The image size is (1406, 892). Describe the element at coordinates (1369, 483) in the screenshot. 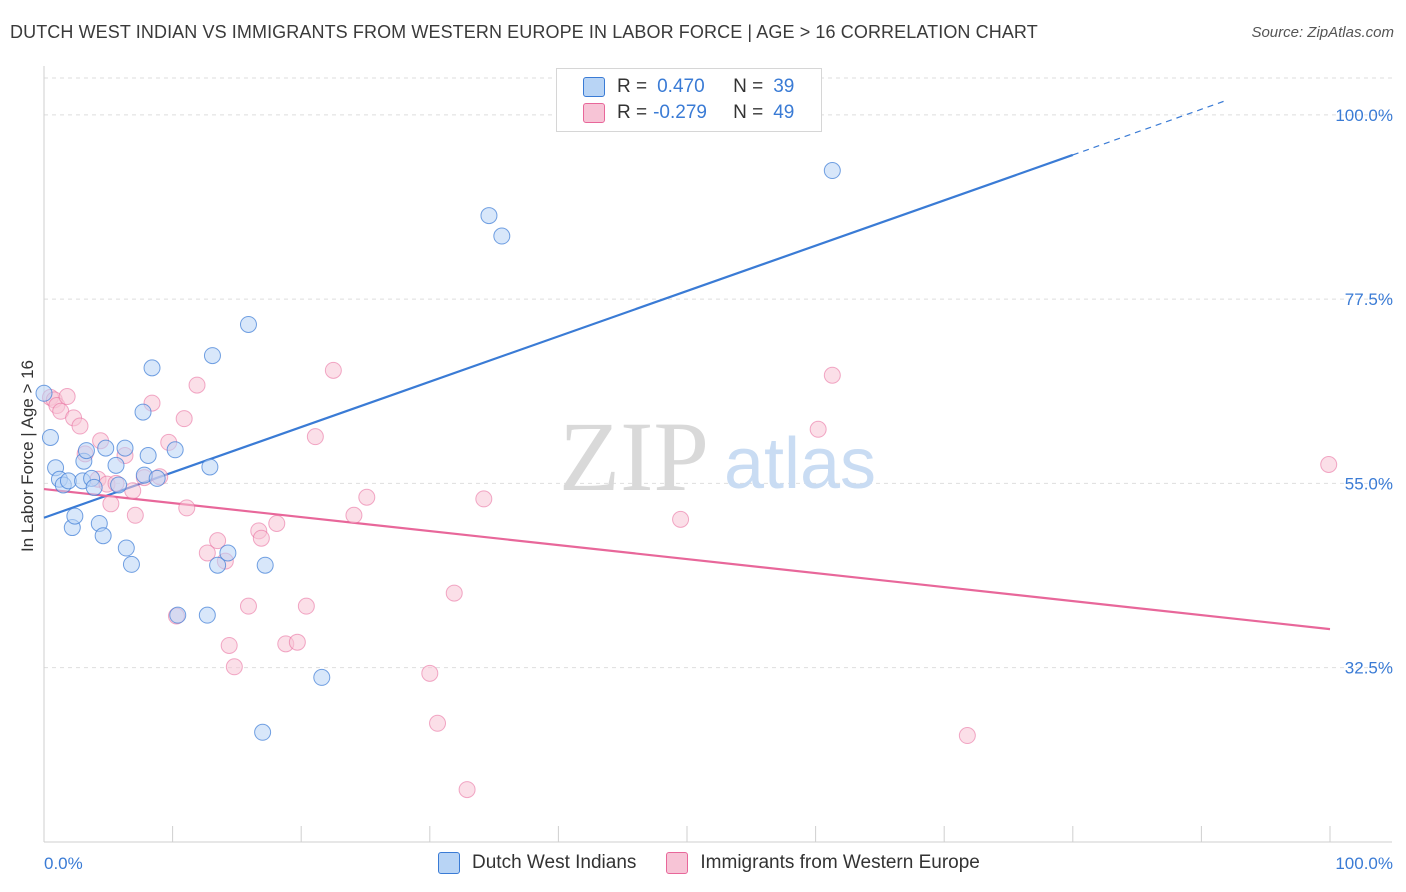

I see `y-tick-label: 55.0%` at that location.